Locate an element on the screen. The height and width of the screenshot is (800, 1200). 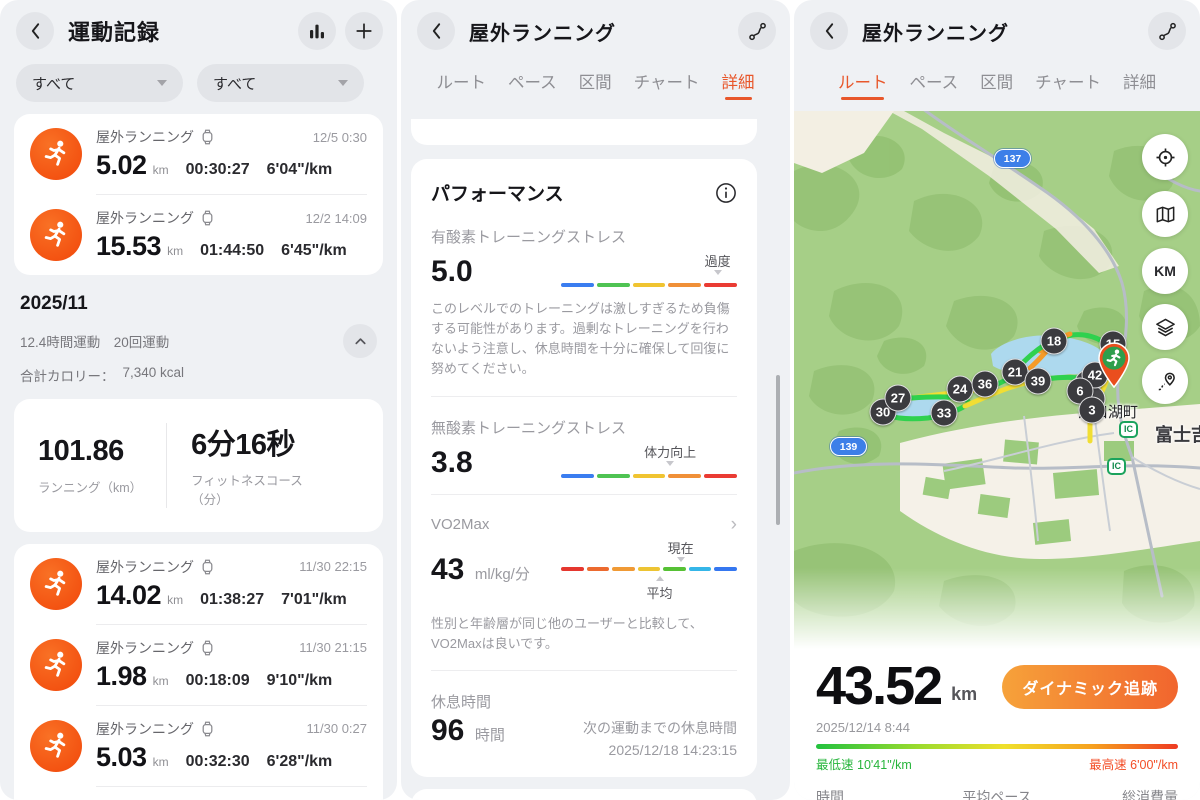
statistics-chart-button is located at coordinates (317, 31).